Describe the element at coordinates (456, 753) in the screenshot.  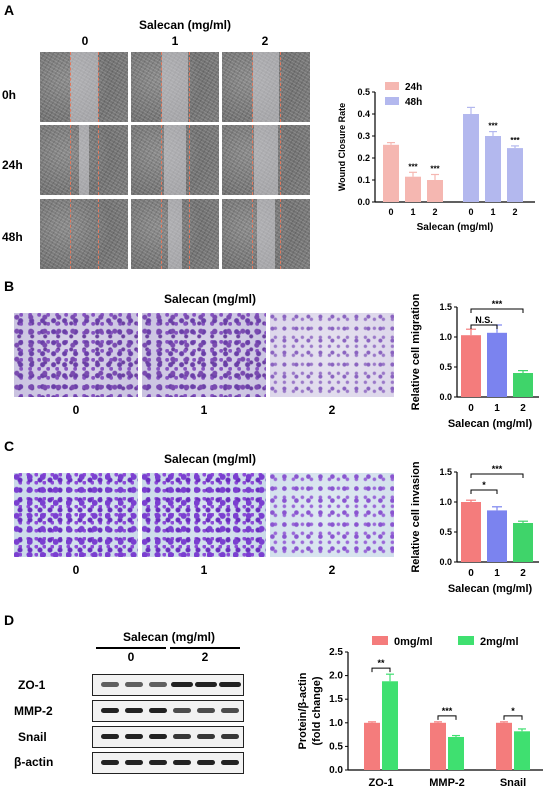
I see `bar-MMP-2-2mg/ml` at that location.